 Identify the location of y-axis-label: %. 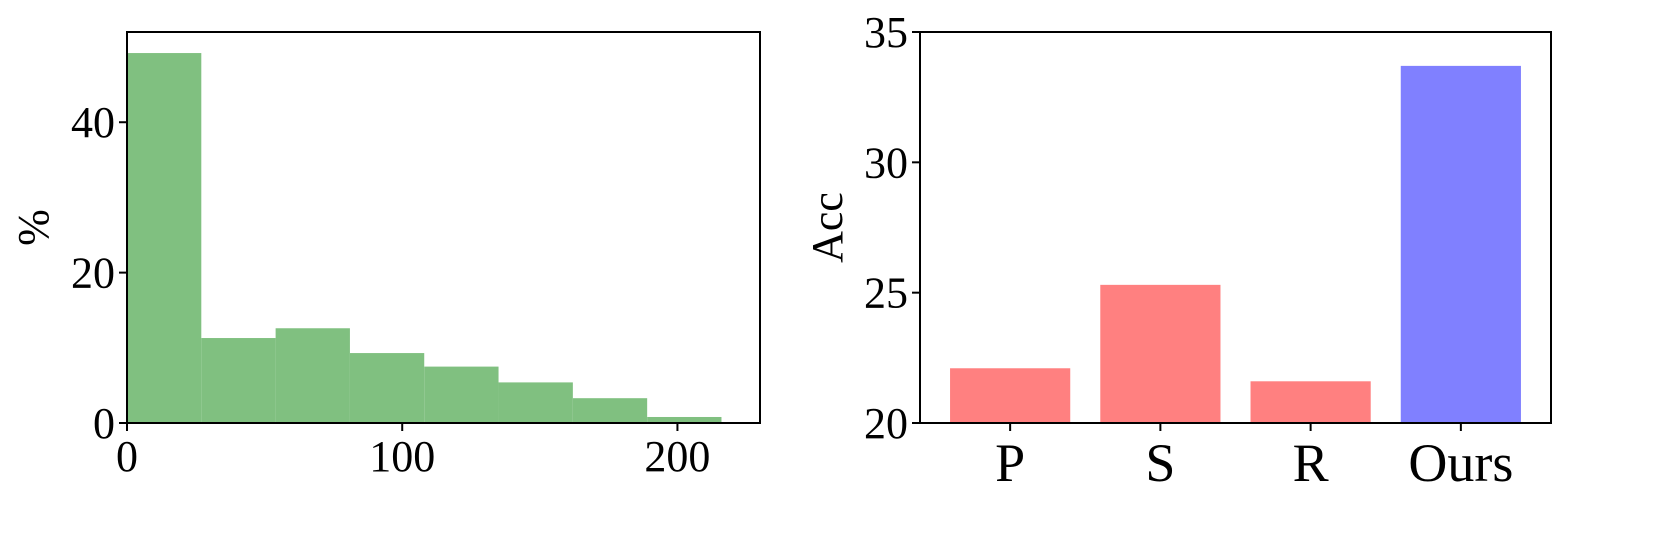
(33, 227).